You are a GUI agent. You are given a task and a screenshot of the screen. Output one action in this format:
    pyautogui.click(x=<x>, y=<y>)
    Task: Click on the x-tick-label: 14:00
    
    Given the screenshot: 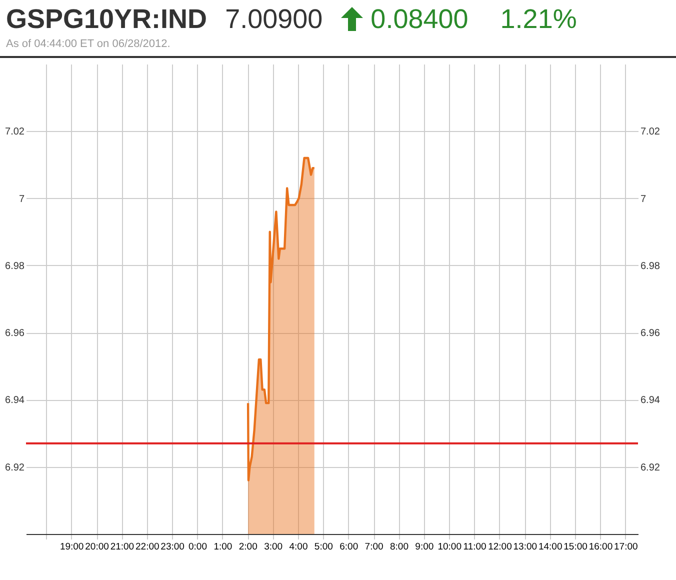 What is the action you would take?
    pyautogui.click(x=550, y=547)
    